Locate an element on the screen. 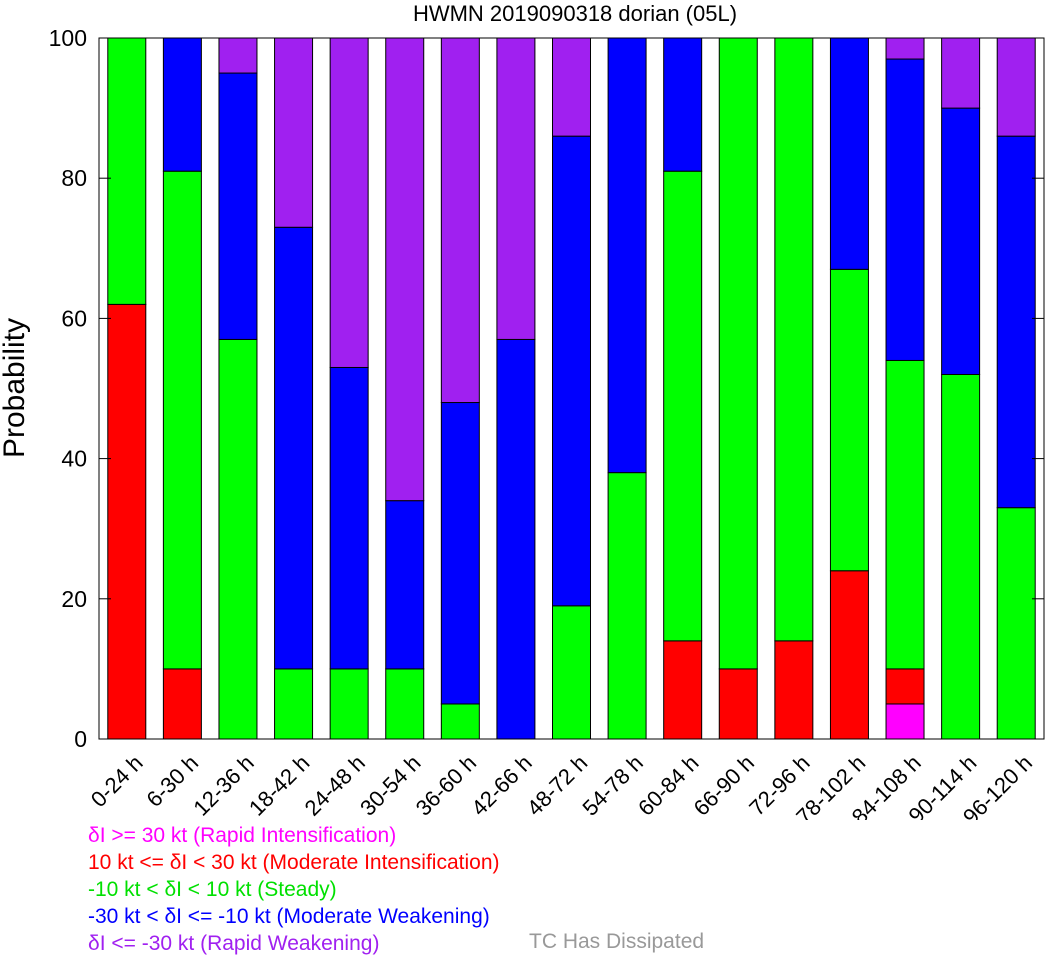 The width and height of the screenshot is (1057, 960). y-tick-label: 0 is located at coordinates (80, 739).